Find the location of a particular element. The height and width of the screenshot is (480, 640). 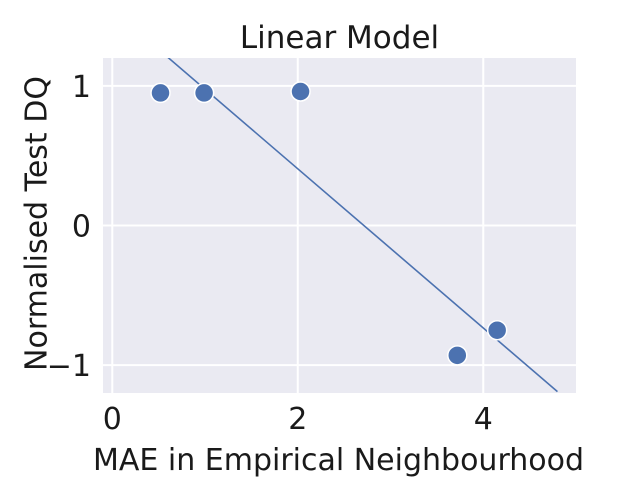

x-tick-label: 2 is located at coordinates (297, 419).